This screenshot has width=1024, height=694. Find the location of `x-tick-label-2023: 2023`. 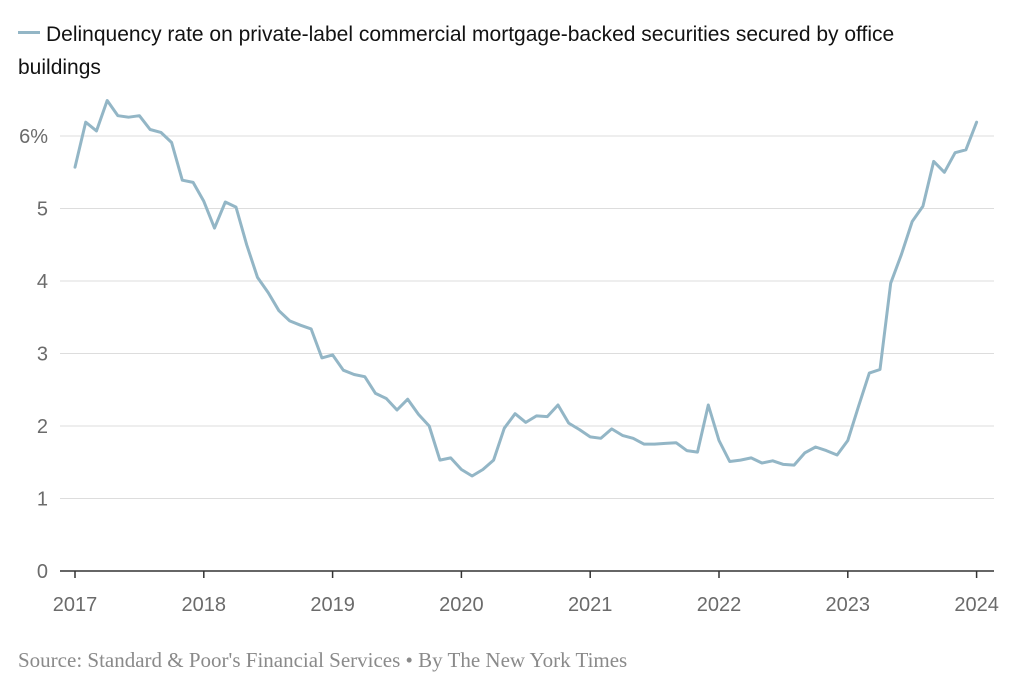

x-tick-label-2023: 2023 is located at coordinates (848, 605).